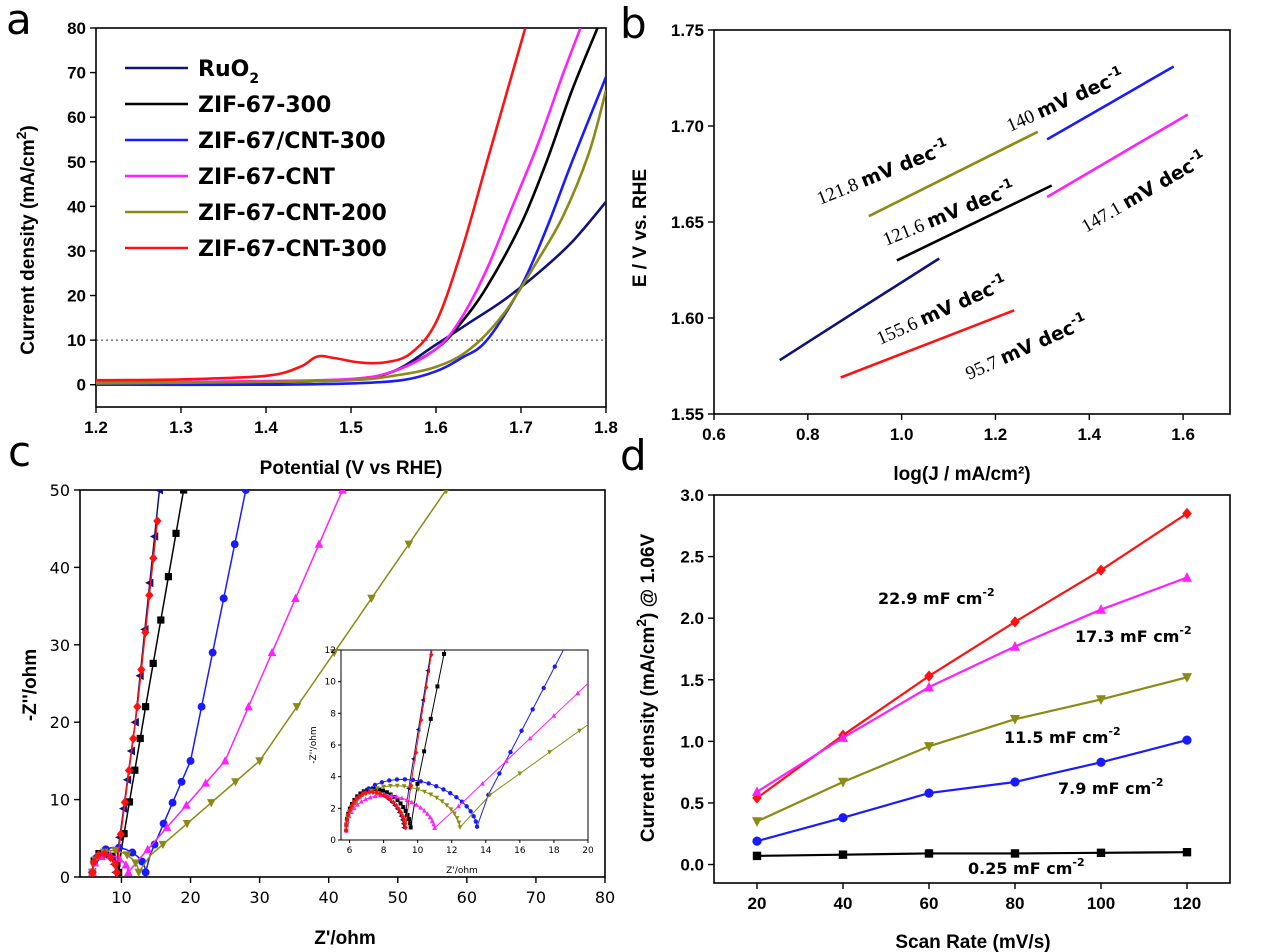 The image size is (1269, 952). Describe the element at coordinates (148, 849) in the screenshot. I see `panel-c-point-zif-67-cnt` at that location.